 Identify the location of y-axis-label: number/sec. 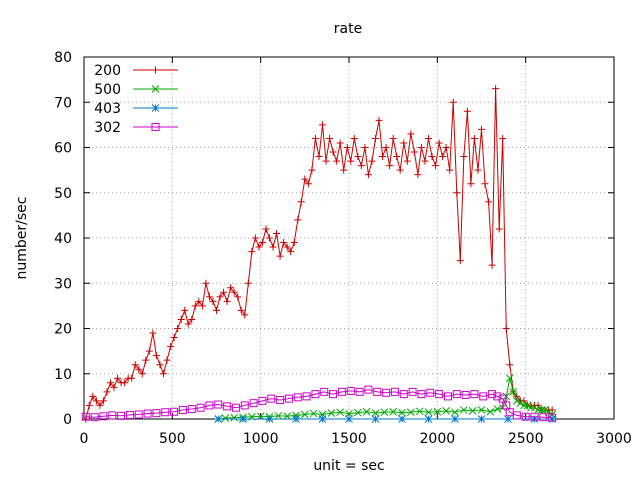
(22, 238).